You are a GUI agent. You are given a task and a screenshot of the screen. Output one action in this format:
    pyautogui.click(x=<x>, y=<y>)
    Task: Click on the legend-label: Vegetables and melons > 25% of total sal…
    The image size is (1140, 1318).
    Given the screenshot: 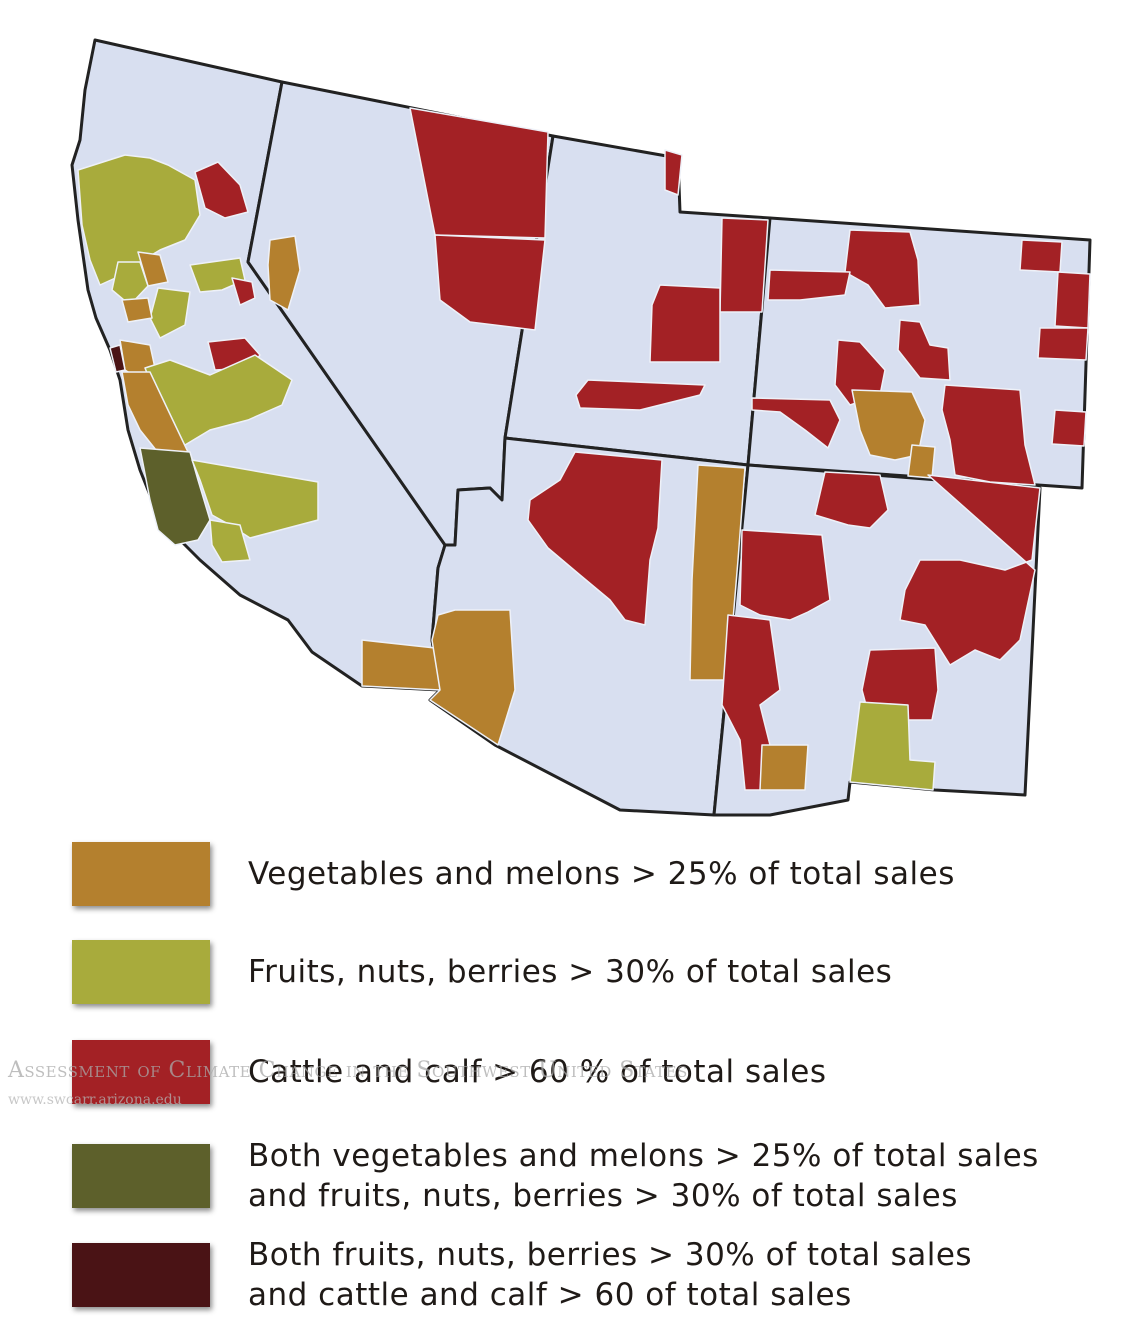 What is the action you would take?
    pyautogui.click(x=601, y=874)
    